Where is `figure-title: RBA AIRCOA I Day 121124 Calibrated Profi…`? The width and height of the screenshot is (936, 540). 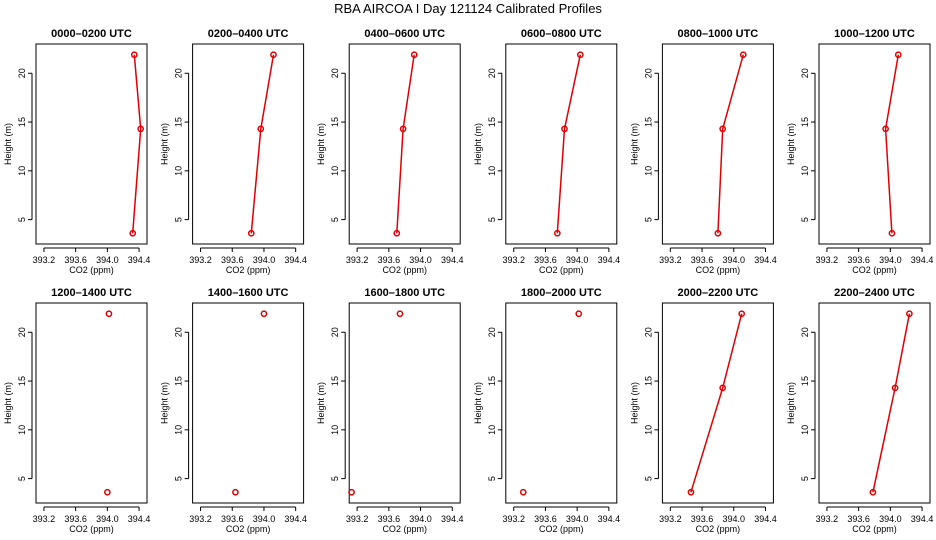 figure-title: RBA AIRCOA I Day 121124 Calibrated Profi… is located at coordinates (468, 8).